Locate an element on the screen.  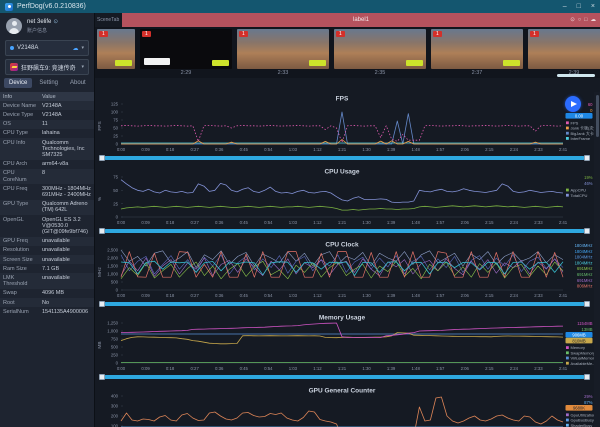
svg-text: 0.00 is located at coordinates (579, 116).